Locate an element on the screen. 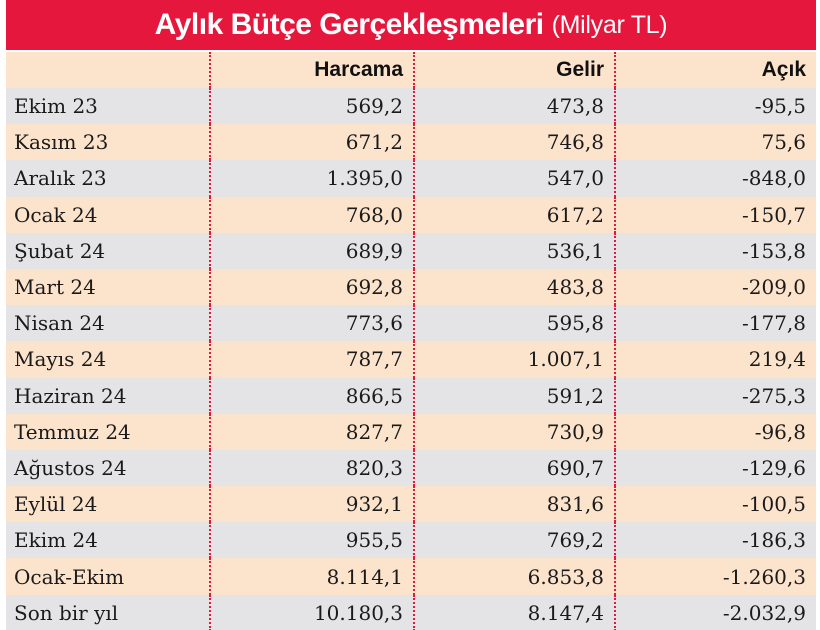  row-acik-cell: -100,5 is located at coordinates (715, 504).